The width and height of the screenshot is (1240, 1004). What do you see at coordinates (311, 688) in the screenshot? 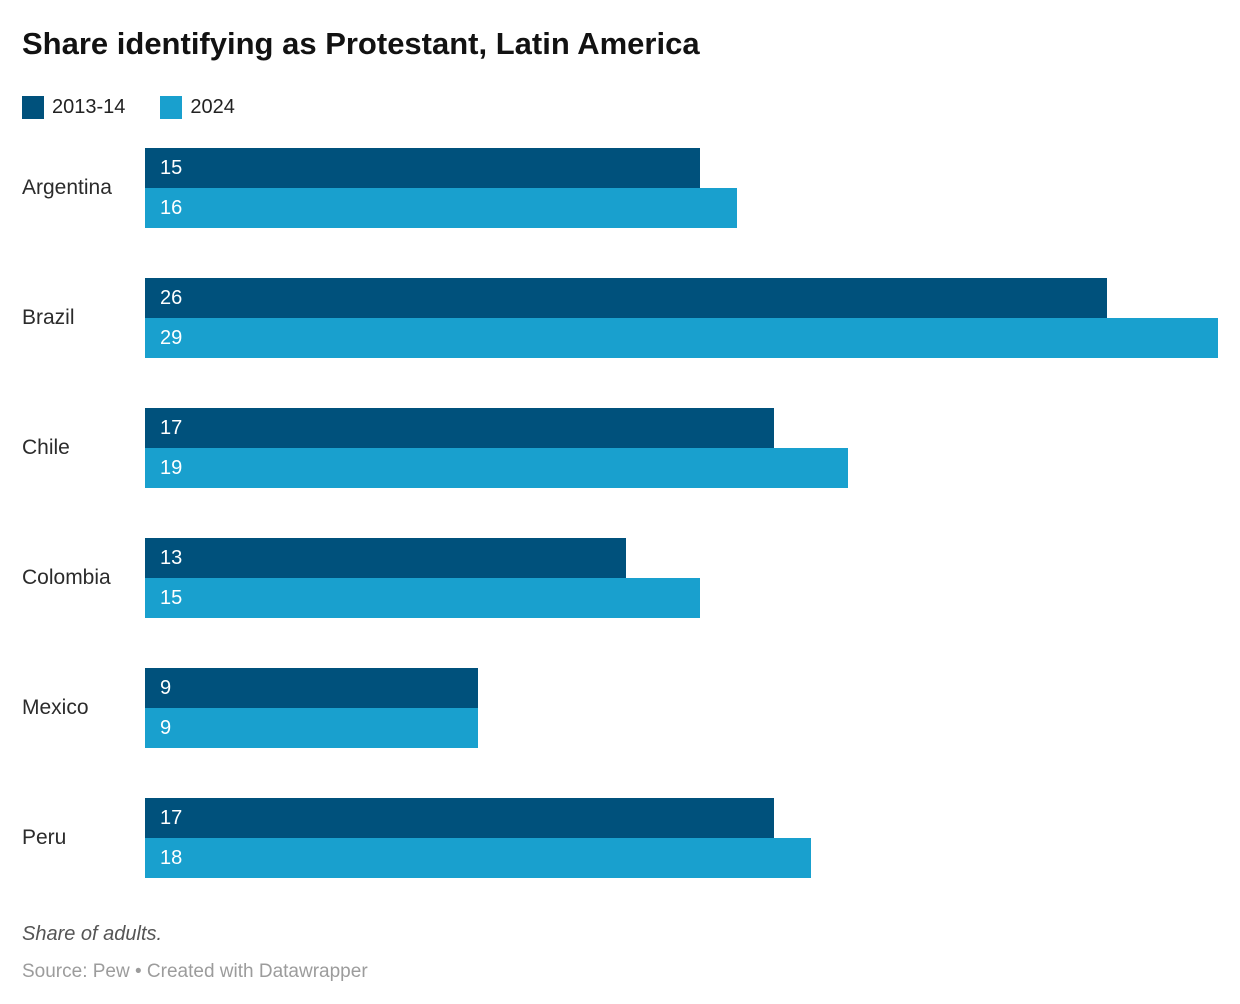
I see `bar-2013-14: 9` at bounding box center [311, 688].